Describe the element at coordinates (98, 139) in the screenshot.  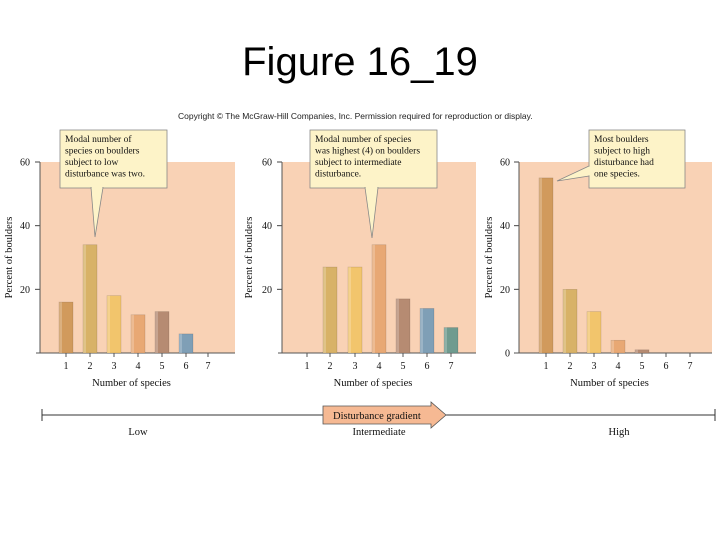
I see `callout-text-line: Modal number of` at that location.